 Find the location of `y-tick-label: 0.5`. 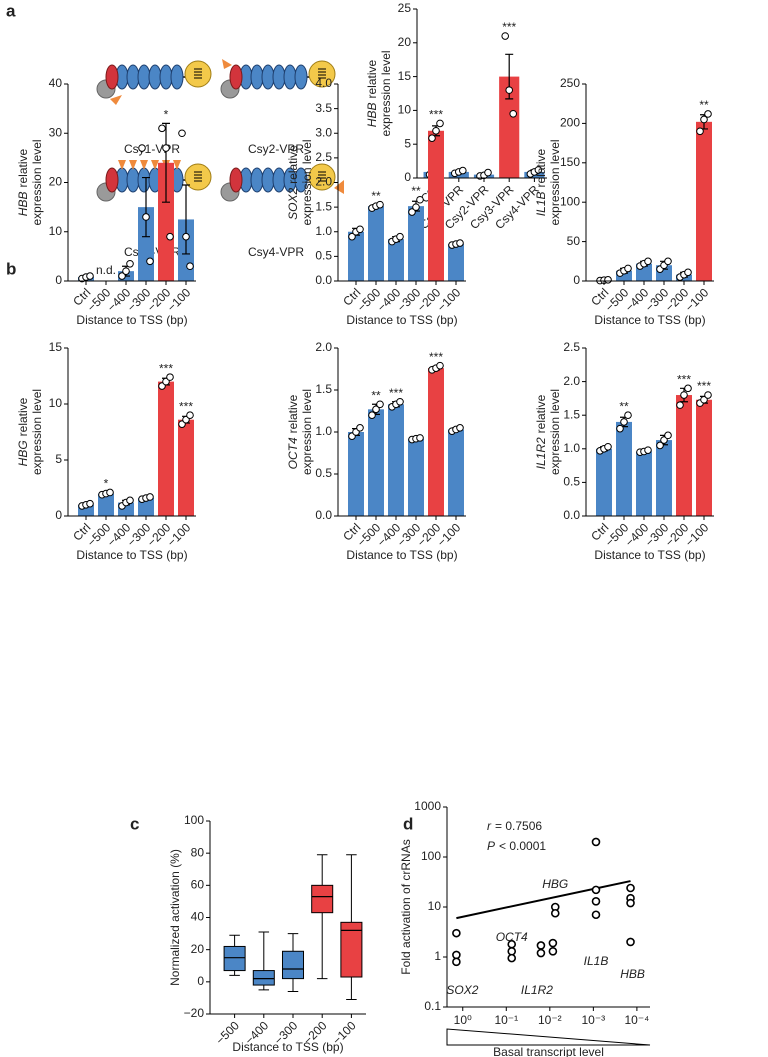

y-tick-label: 0.5 is located at coordinates (323, 256).